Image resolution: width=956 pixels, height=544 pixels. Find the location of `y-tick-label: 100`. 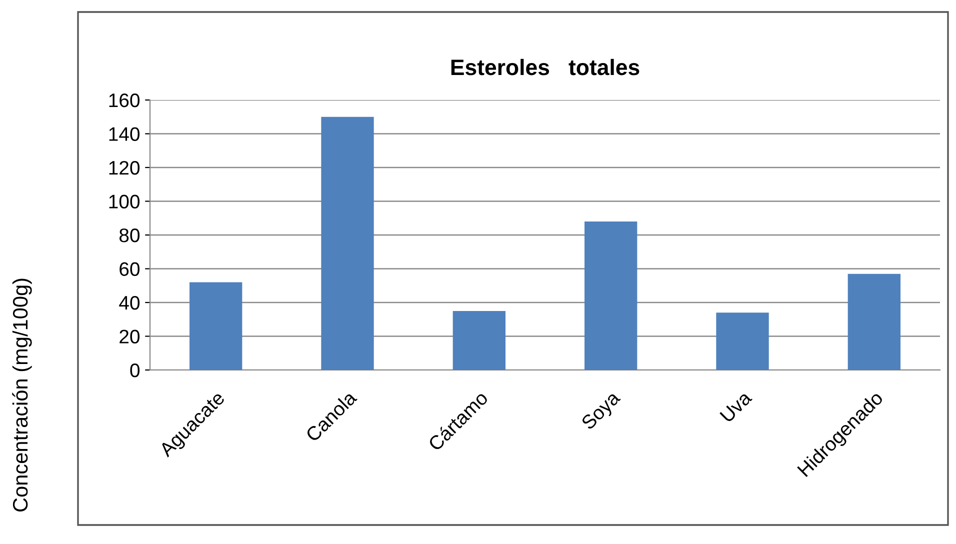

y-tick-label: 100 is located at coordinates (124, 201).